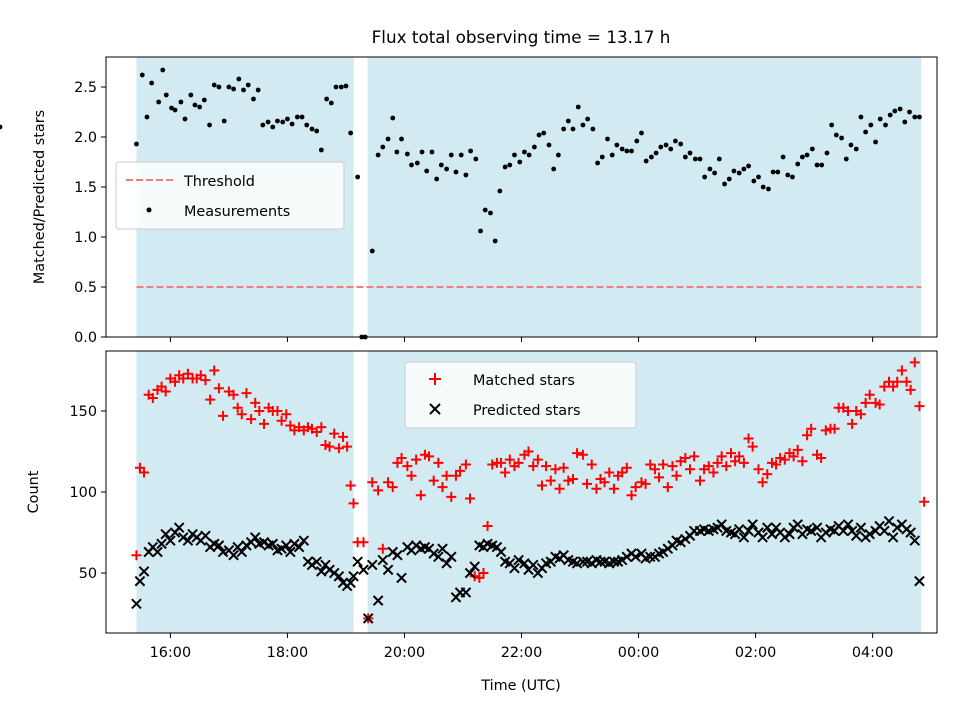 This screenshot has width=960, height=720. I want to click on legend-predicted-label: Predicted stars, so click(527, 411).